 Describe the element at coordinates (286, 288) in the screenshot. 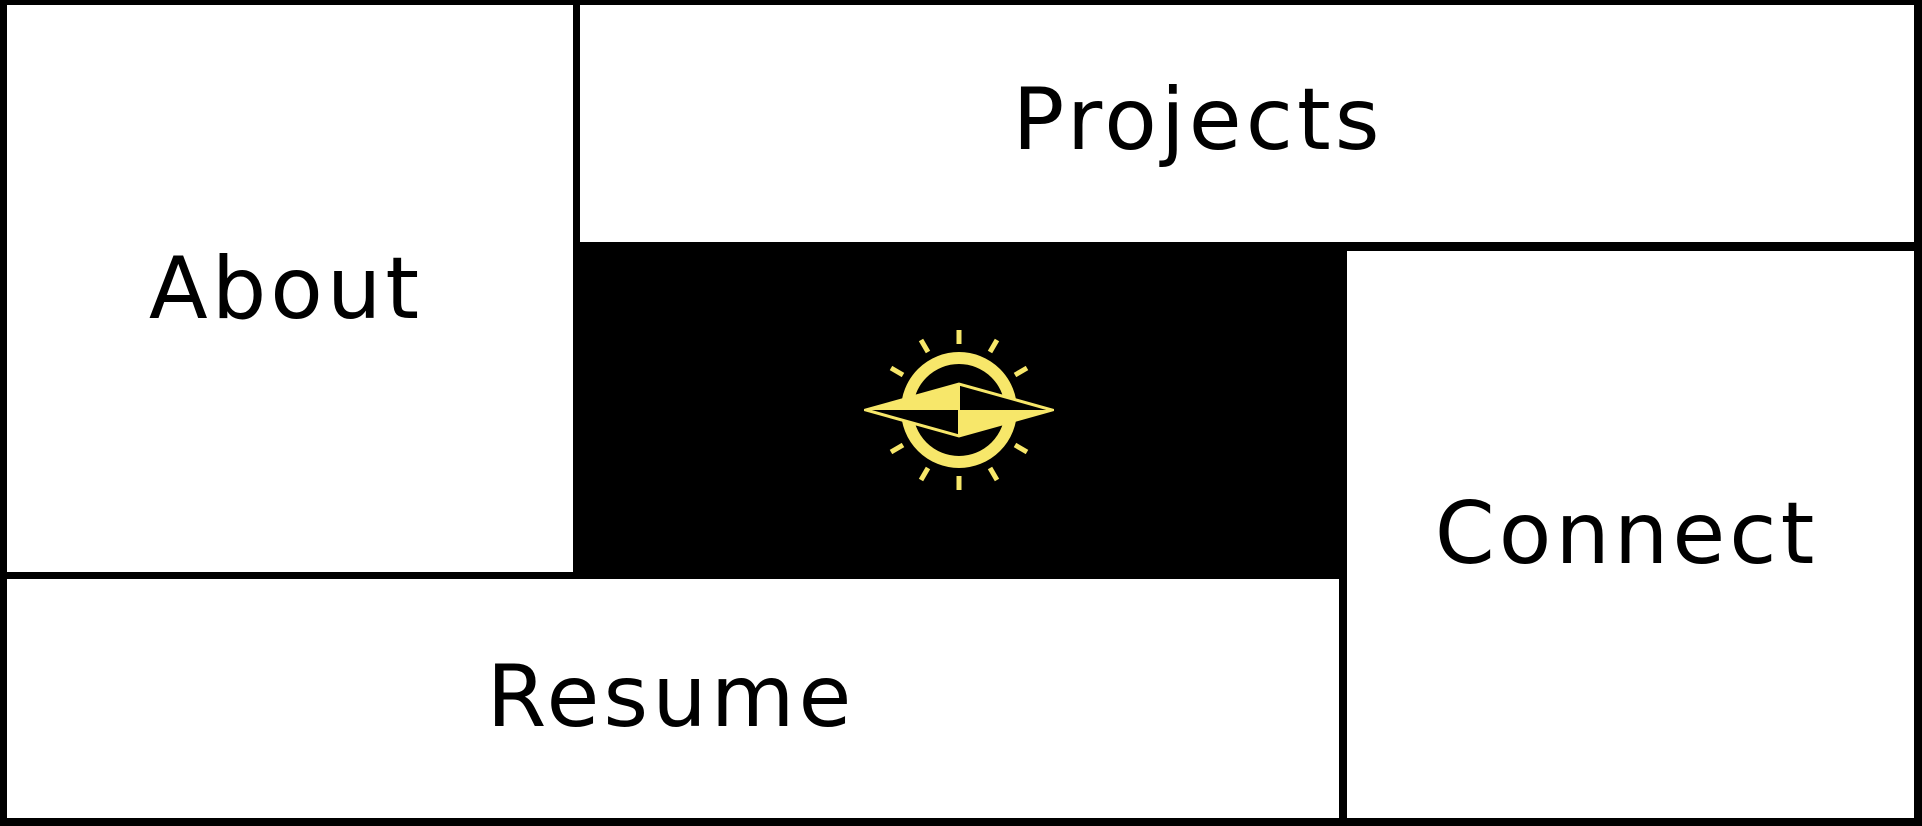

I see `nav-tile-about-label: About` at that location.